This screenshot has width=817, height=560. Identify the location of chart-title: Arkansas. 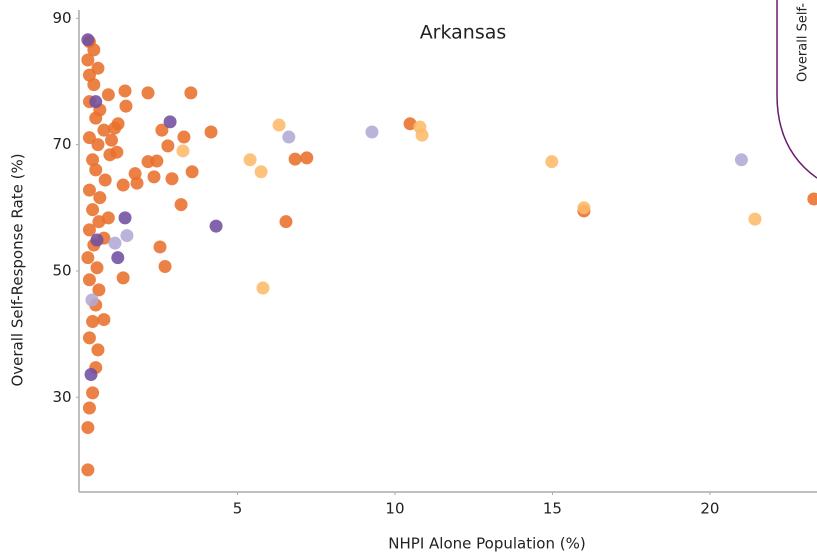
(463, 33).